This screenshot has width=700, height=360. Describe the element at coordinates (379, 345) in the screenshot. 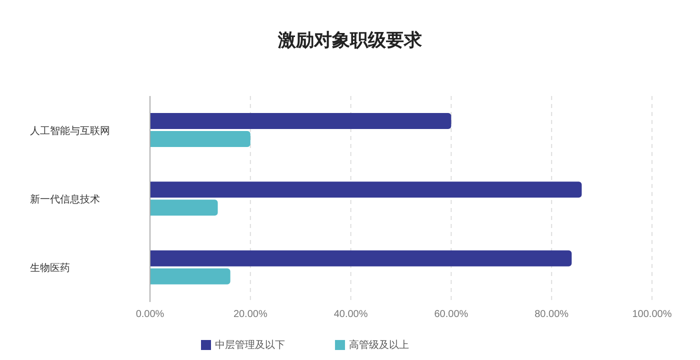

I see `legend-label: 高管级及以上` at that location.